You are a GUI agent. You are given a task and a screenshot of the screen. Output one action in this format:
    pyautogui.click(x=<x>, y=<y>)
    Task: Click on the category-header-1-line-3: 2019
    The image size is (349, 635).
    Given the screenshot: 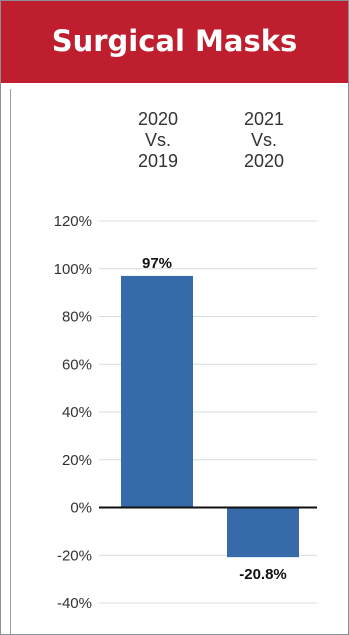 What is the action you would take?
    pyautogui.click(x=158, y=161)
    